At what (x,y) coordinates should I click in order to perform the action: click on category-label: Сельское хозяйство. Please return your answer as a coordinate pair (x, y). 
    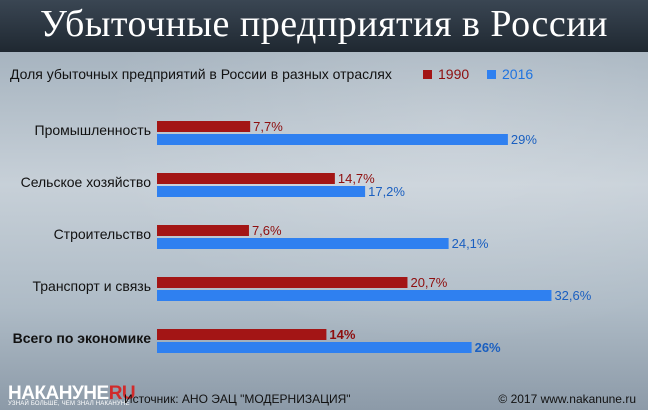
    Looking at the image, I should click on (86, 182).